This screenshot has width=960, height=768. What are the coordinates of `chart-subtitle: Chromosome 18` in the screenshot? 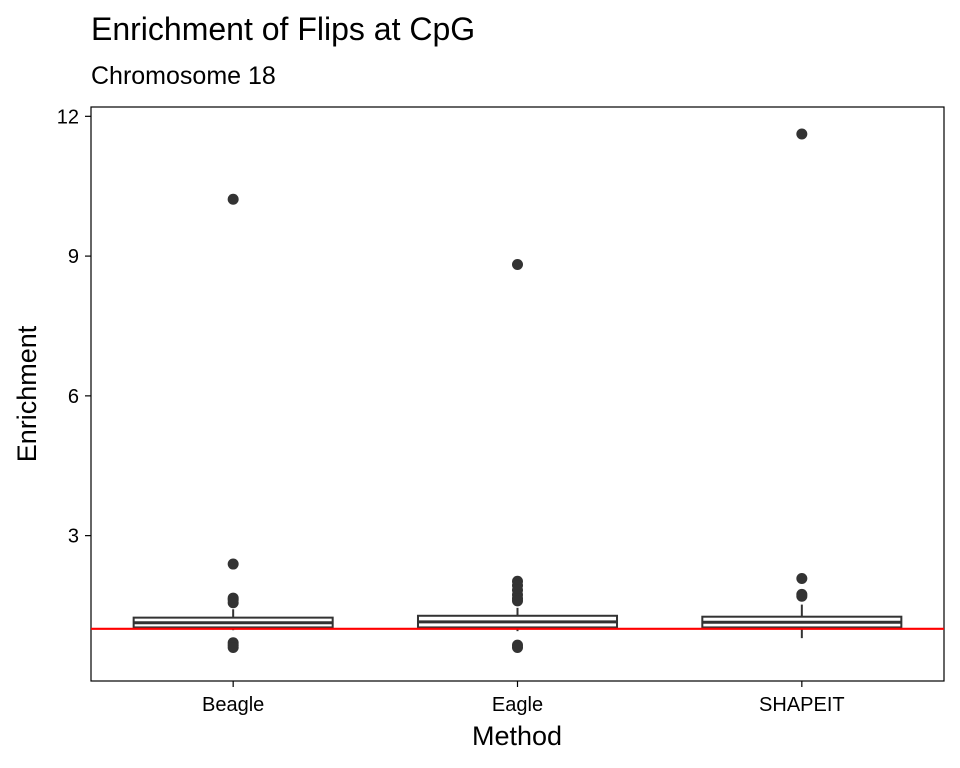 It's located at (183, 76).